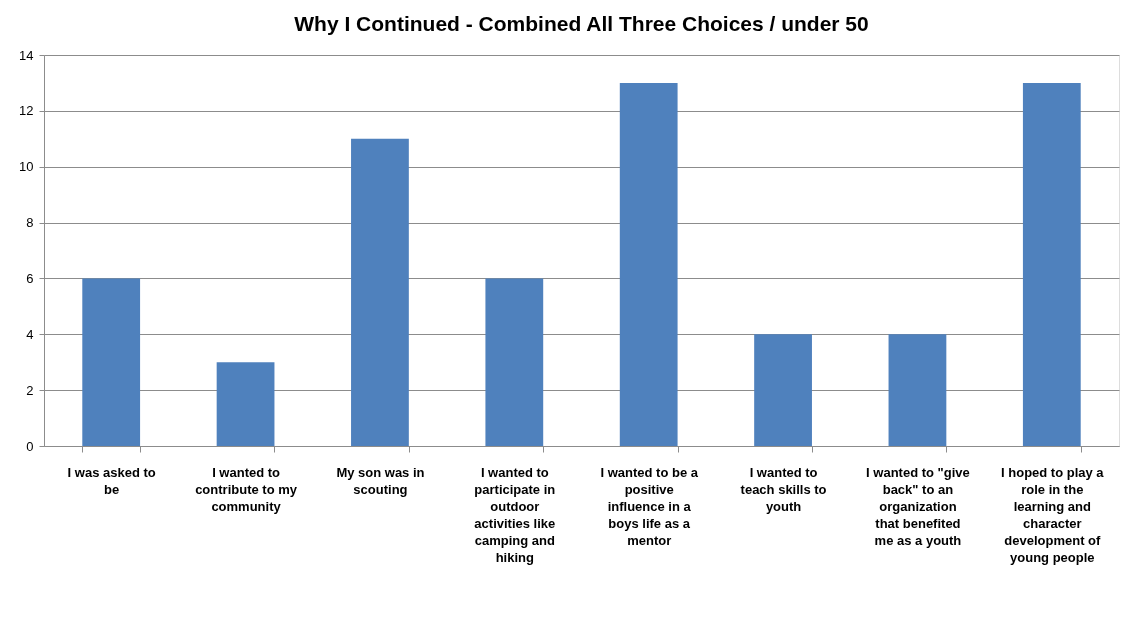 This screenshot has width=1140, height=627. I want to click on x-tick-label: My son was in scouting, so click(380, 480).